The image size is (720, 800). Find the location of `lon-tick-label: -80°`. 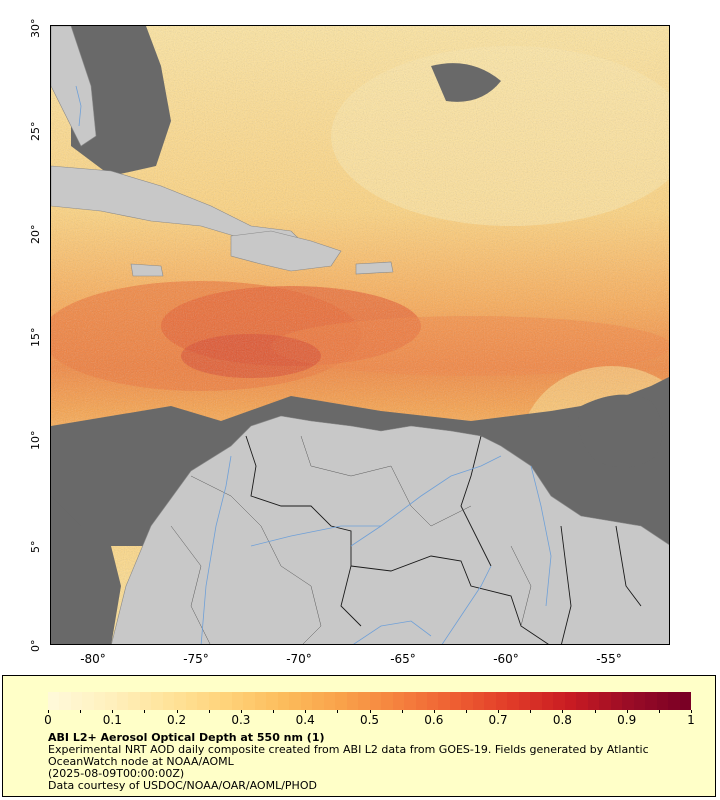

lon-tick-label: -80° is located at coordinates (93, 659).